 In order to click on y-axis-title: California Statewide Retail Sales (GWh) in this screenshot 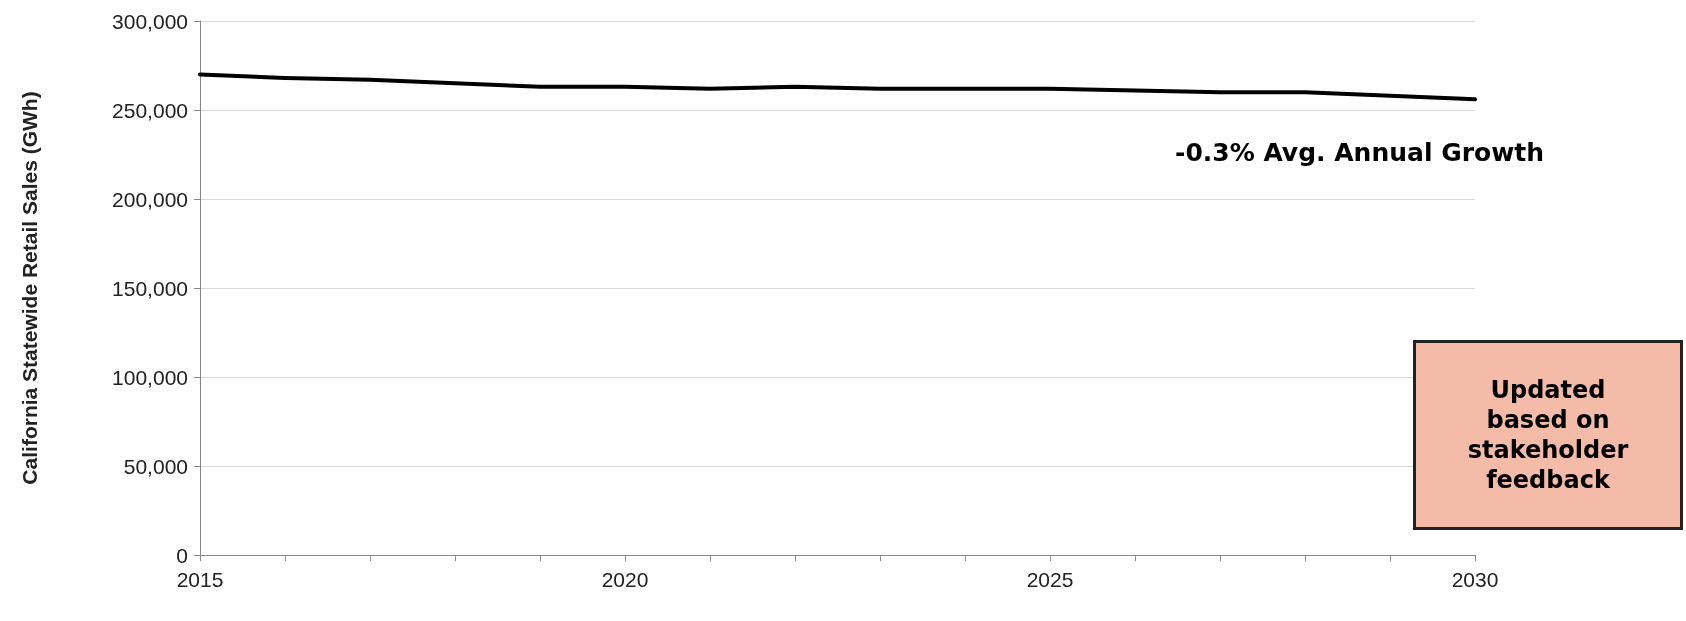, I will do `click(29, 288)`.